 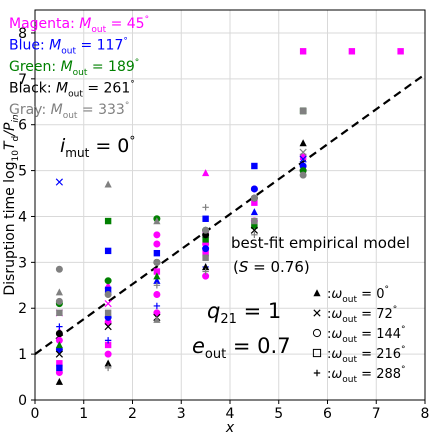 I want to click on x-tick-label: 5, so click(x=278, y=414).